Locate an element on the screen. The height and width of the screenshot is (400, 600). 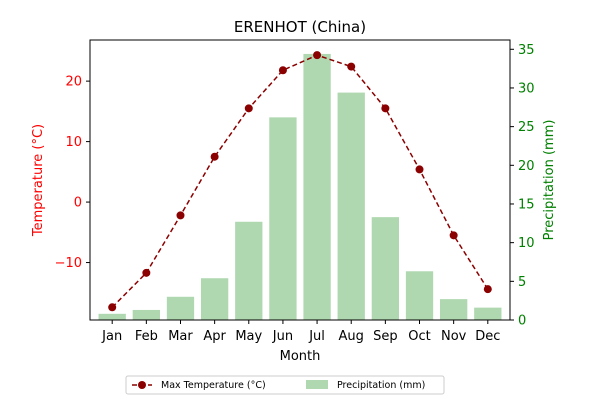
x-tick-label: Aug is located at coordinates (351, 336).